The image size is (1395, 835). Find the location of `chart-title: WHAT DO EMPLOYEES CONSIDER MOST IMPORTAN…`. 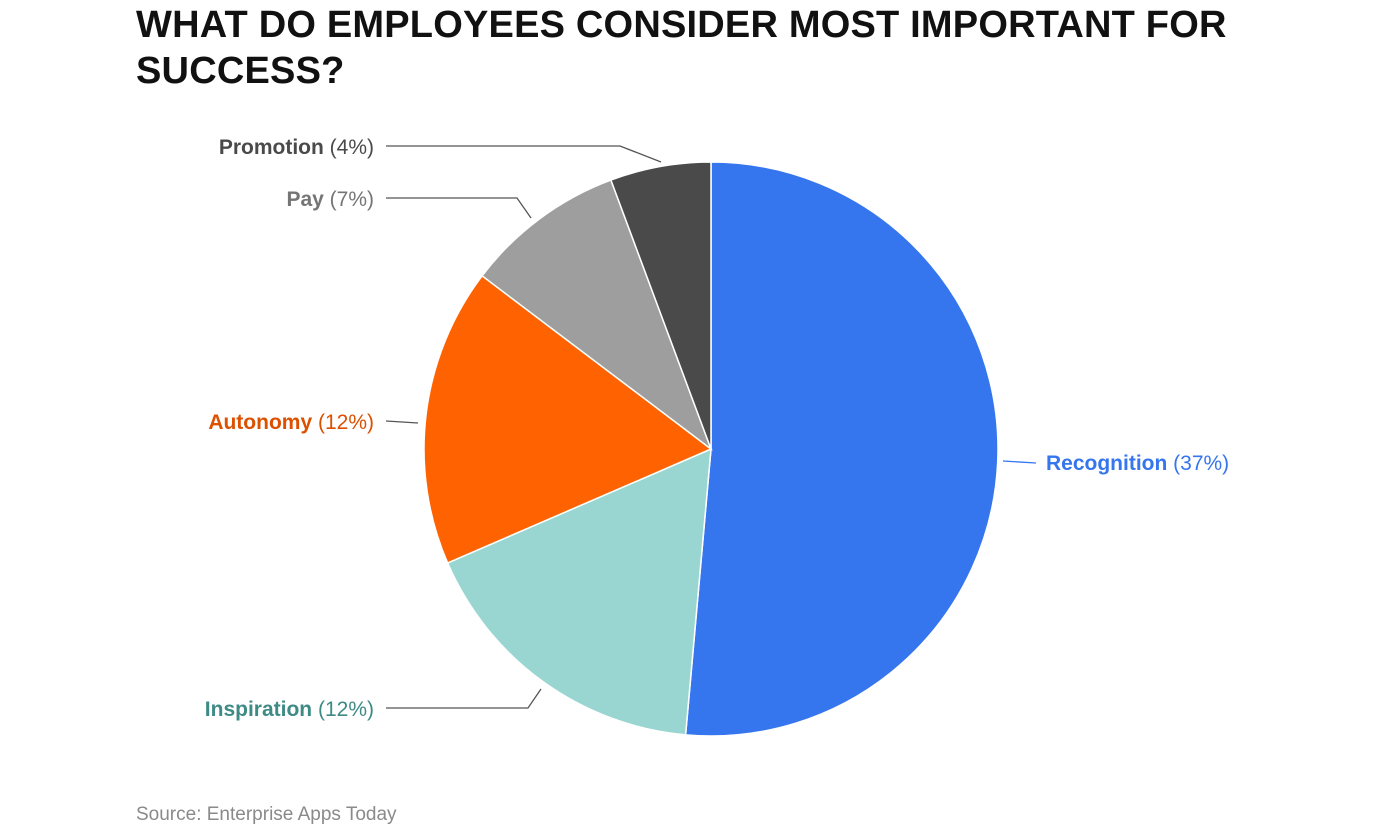

chart-title: WHAT DO EMPLOYEES CONSIDER MOST IMPORTAN… is located at coordinates (681, 48).